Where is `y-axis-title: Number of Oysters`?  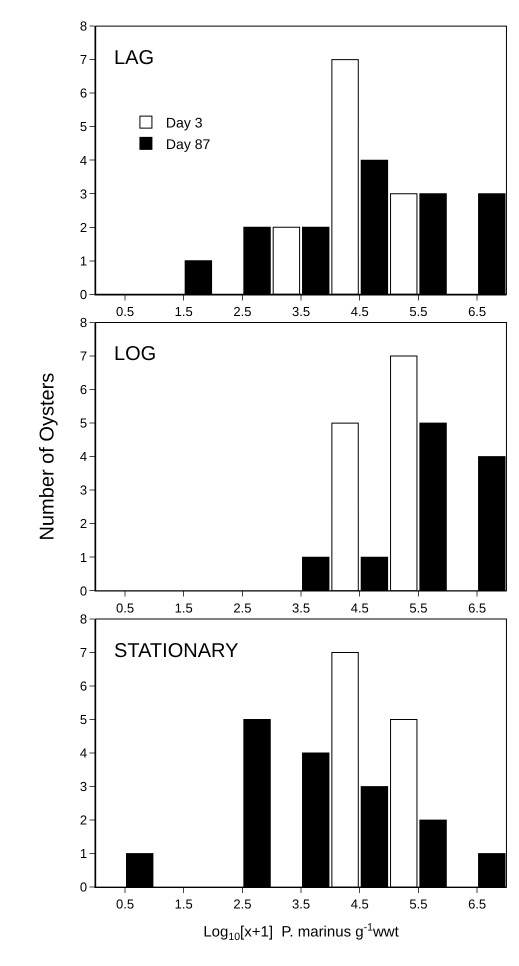
y-axis-title: Number of Oysters is located at coordinates (47, 456).